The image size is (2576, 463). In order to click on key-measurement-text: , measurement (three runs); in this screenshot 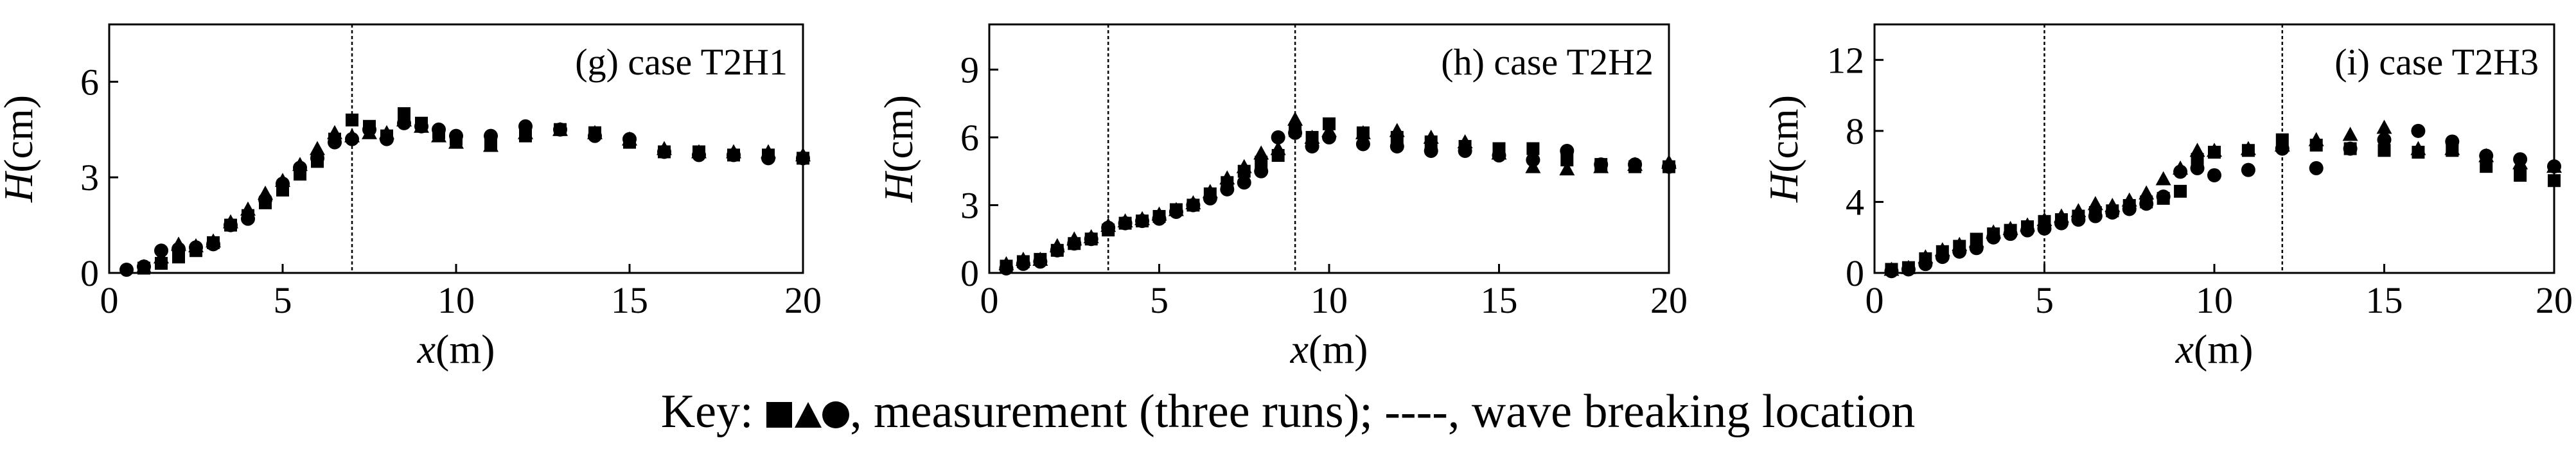, I will do `click(1117, 411)`.